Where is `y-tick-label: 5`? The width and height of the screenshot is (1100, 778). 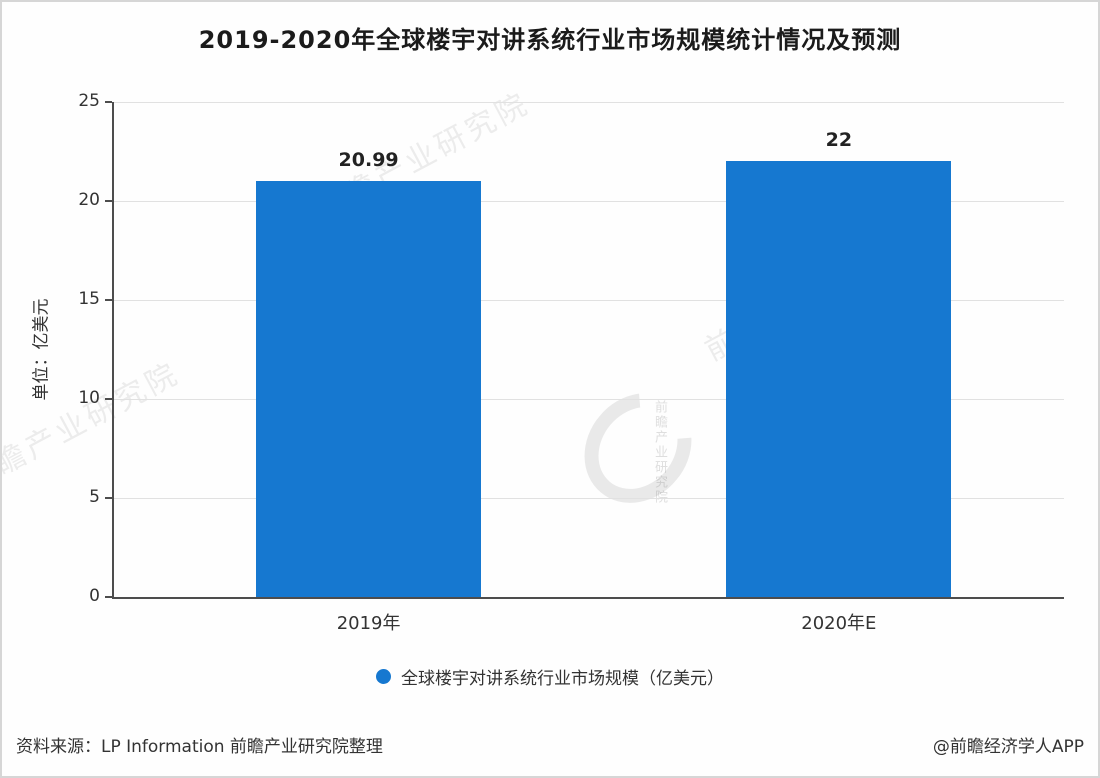
y-tick-label: 5 is located at coordinates (94, 497).